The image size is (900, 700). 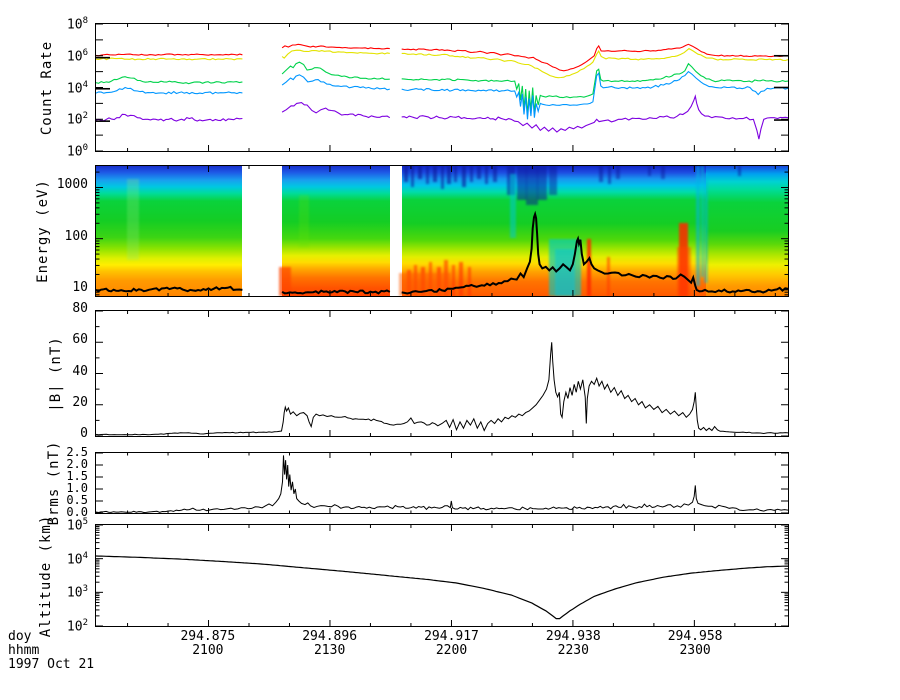 What do you see at coordinates (72, 185) in the screenshot?
I see `y-tick-label: 1000` at bounding box center [72, 185].